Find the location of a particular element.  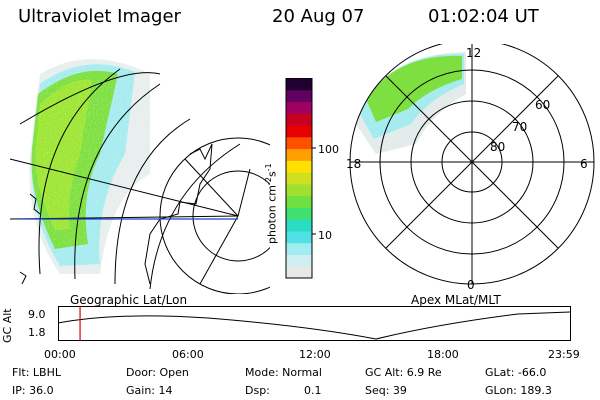

seq-info: Seq: 39 is located at coordinates (386, 390).